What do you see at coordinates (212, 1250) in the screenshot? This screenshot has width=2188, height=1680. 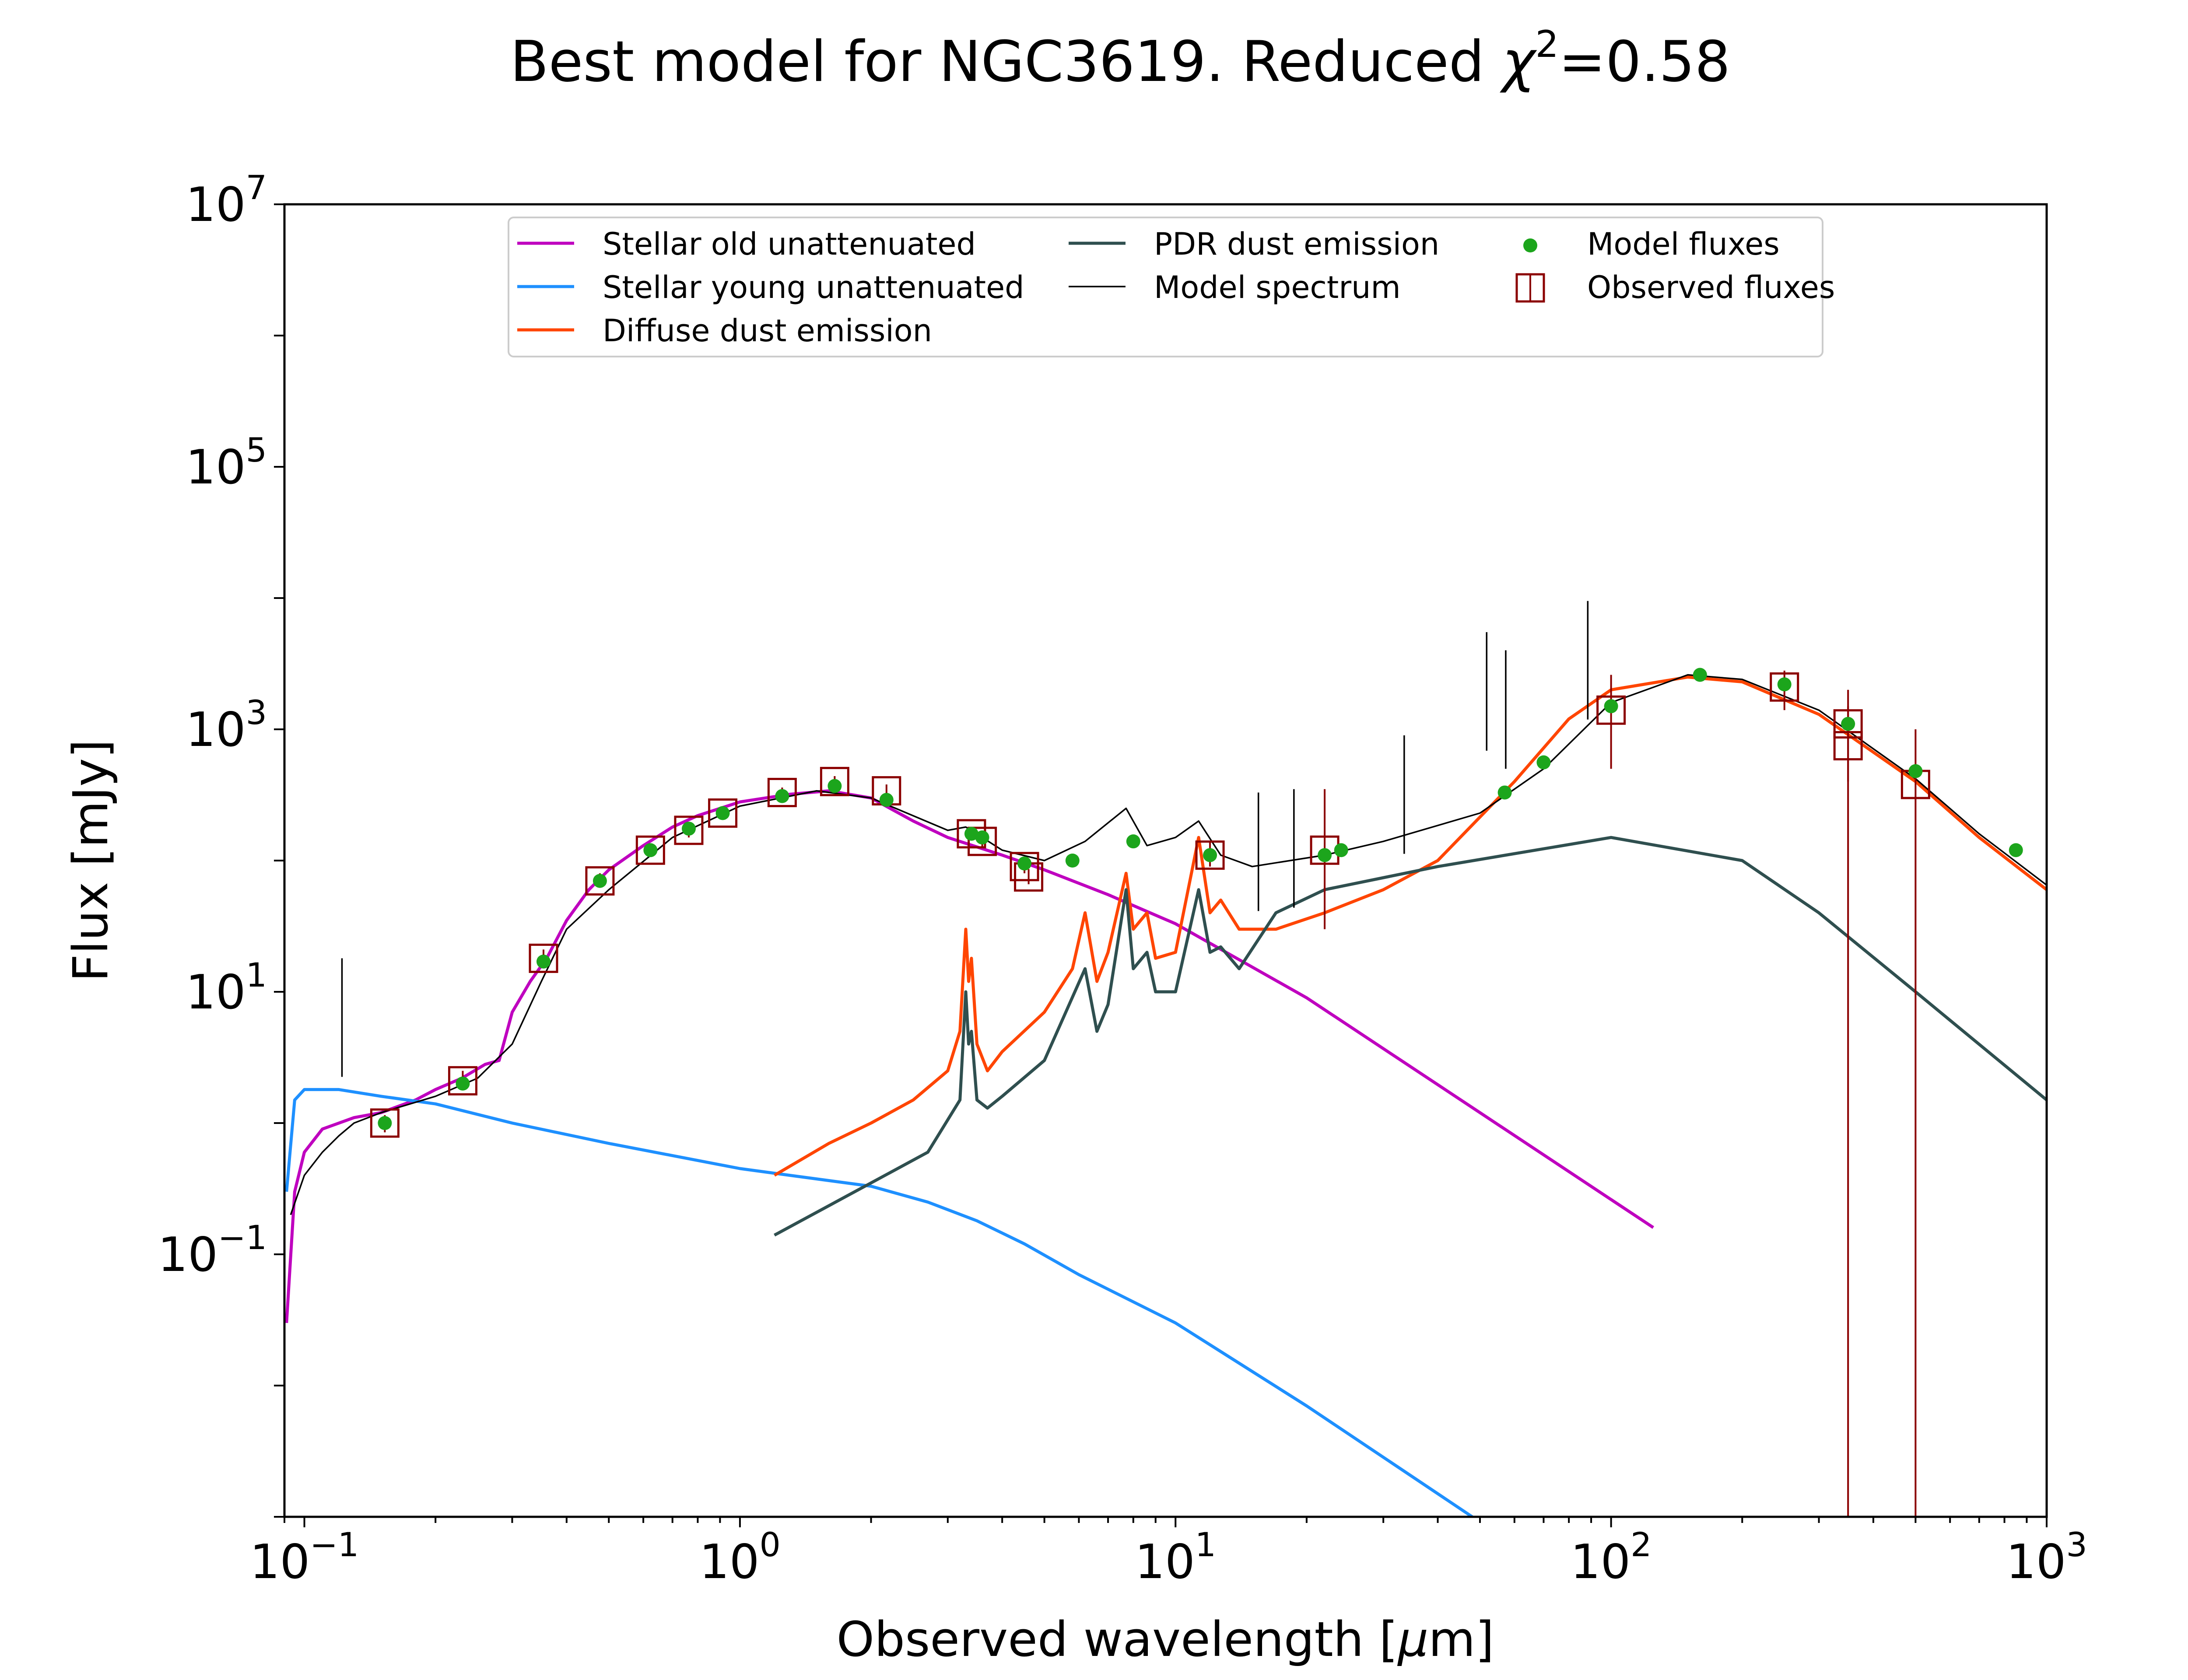 I see `y-tick-label: 10⁻¹` at bounding box center [212, 1250].